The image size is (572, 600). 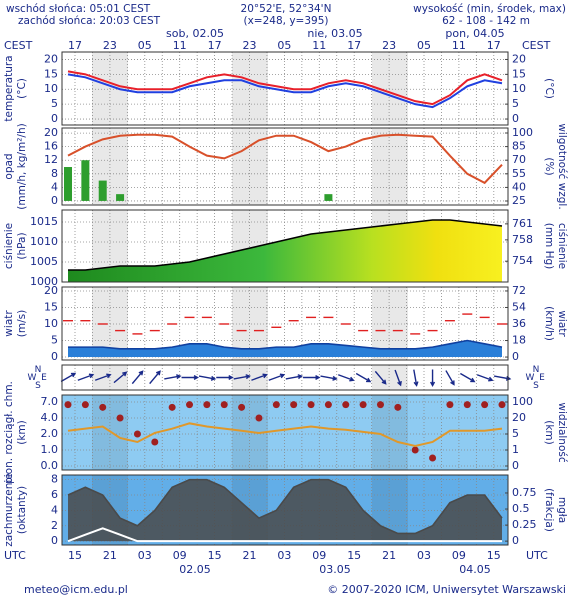 What do you see at coordinates (519, 290) in the screenshot?
I see `y2-tick-label: 72` at bounding box center [519, 290].